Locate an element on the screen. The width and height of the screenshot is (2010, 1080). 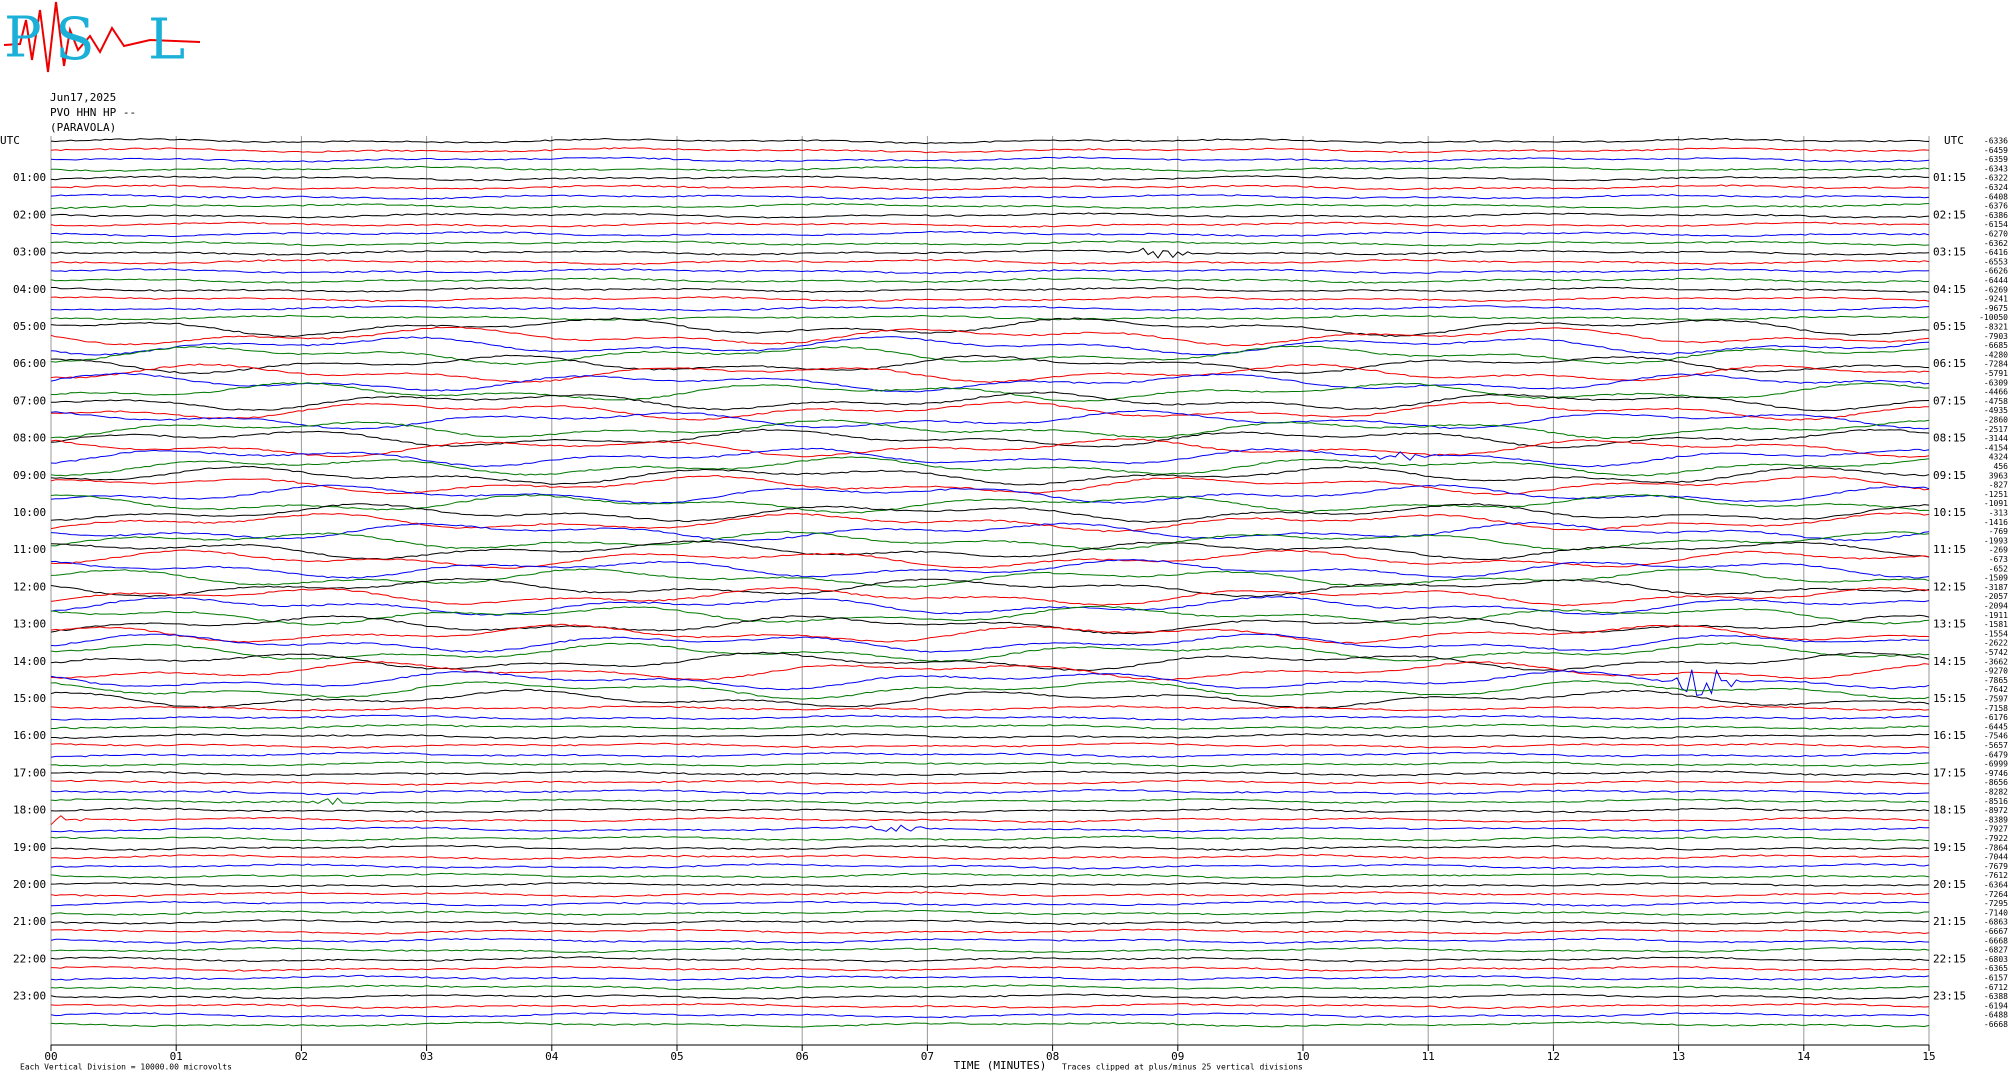
offset-label: -6194 is located at coordinates (1996, 1005).